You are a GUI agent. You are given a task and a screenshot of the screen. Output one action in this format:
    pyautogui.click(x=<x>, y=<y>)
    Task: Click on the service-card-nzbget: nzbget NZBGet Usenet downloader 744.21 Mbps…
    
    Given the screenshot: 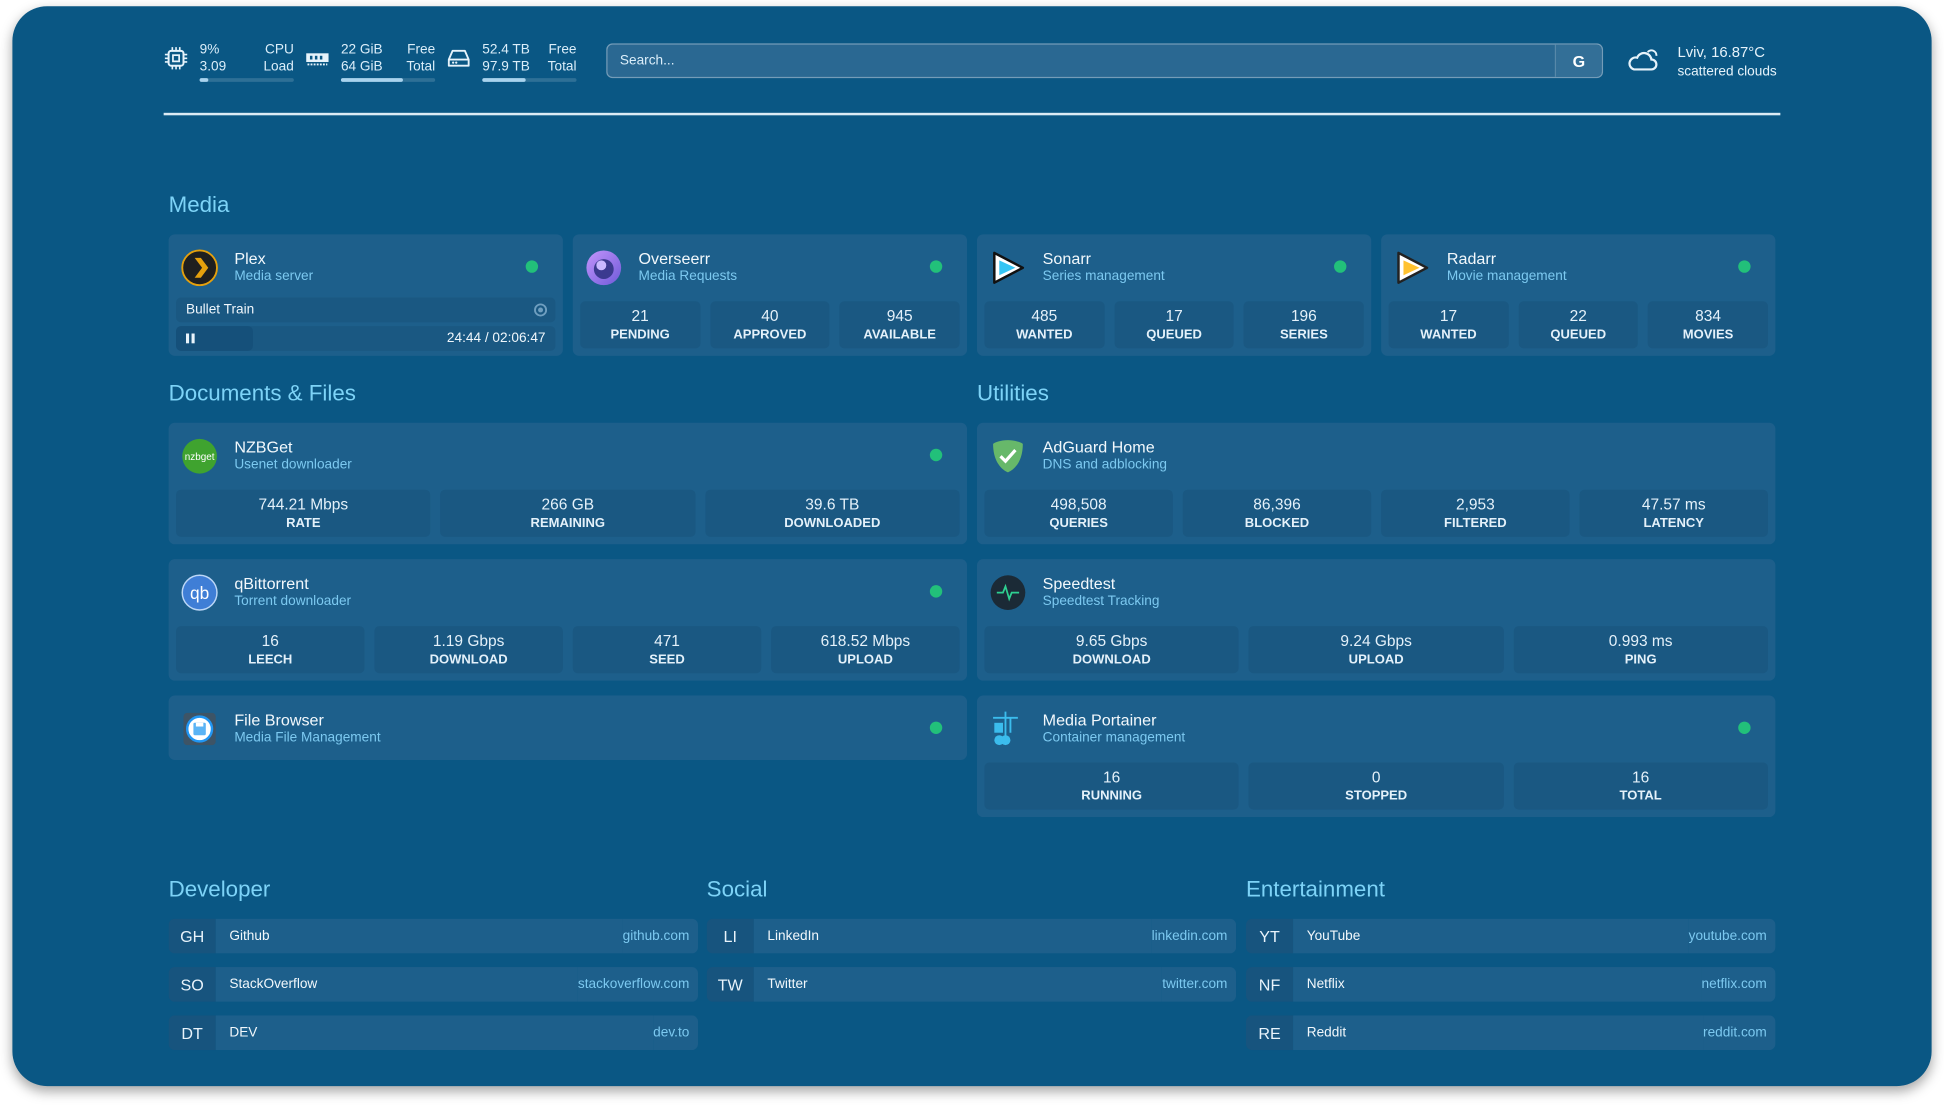 What is the action you would take?
    pyautogui.click(x=568, y=483)
    